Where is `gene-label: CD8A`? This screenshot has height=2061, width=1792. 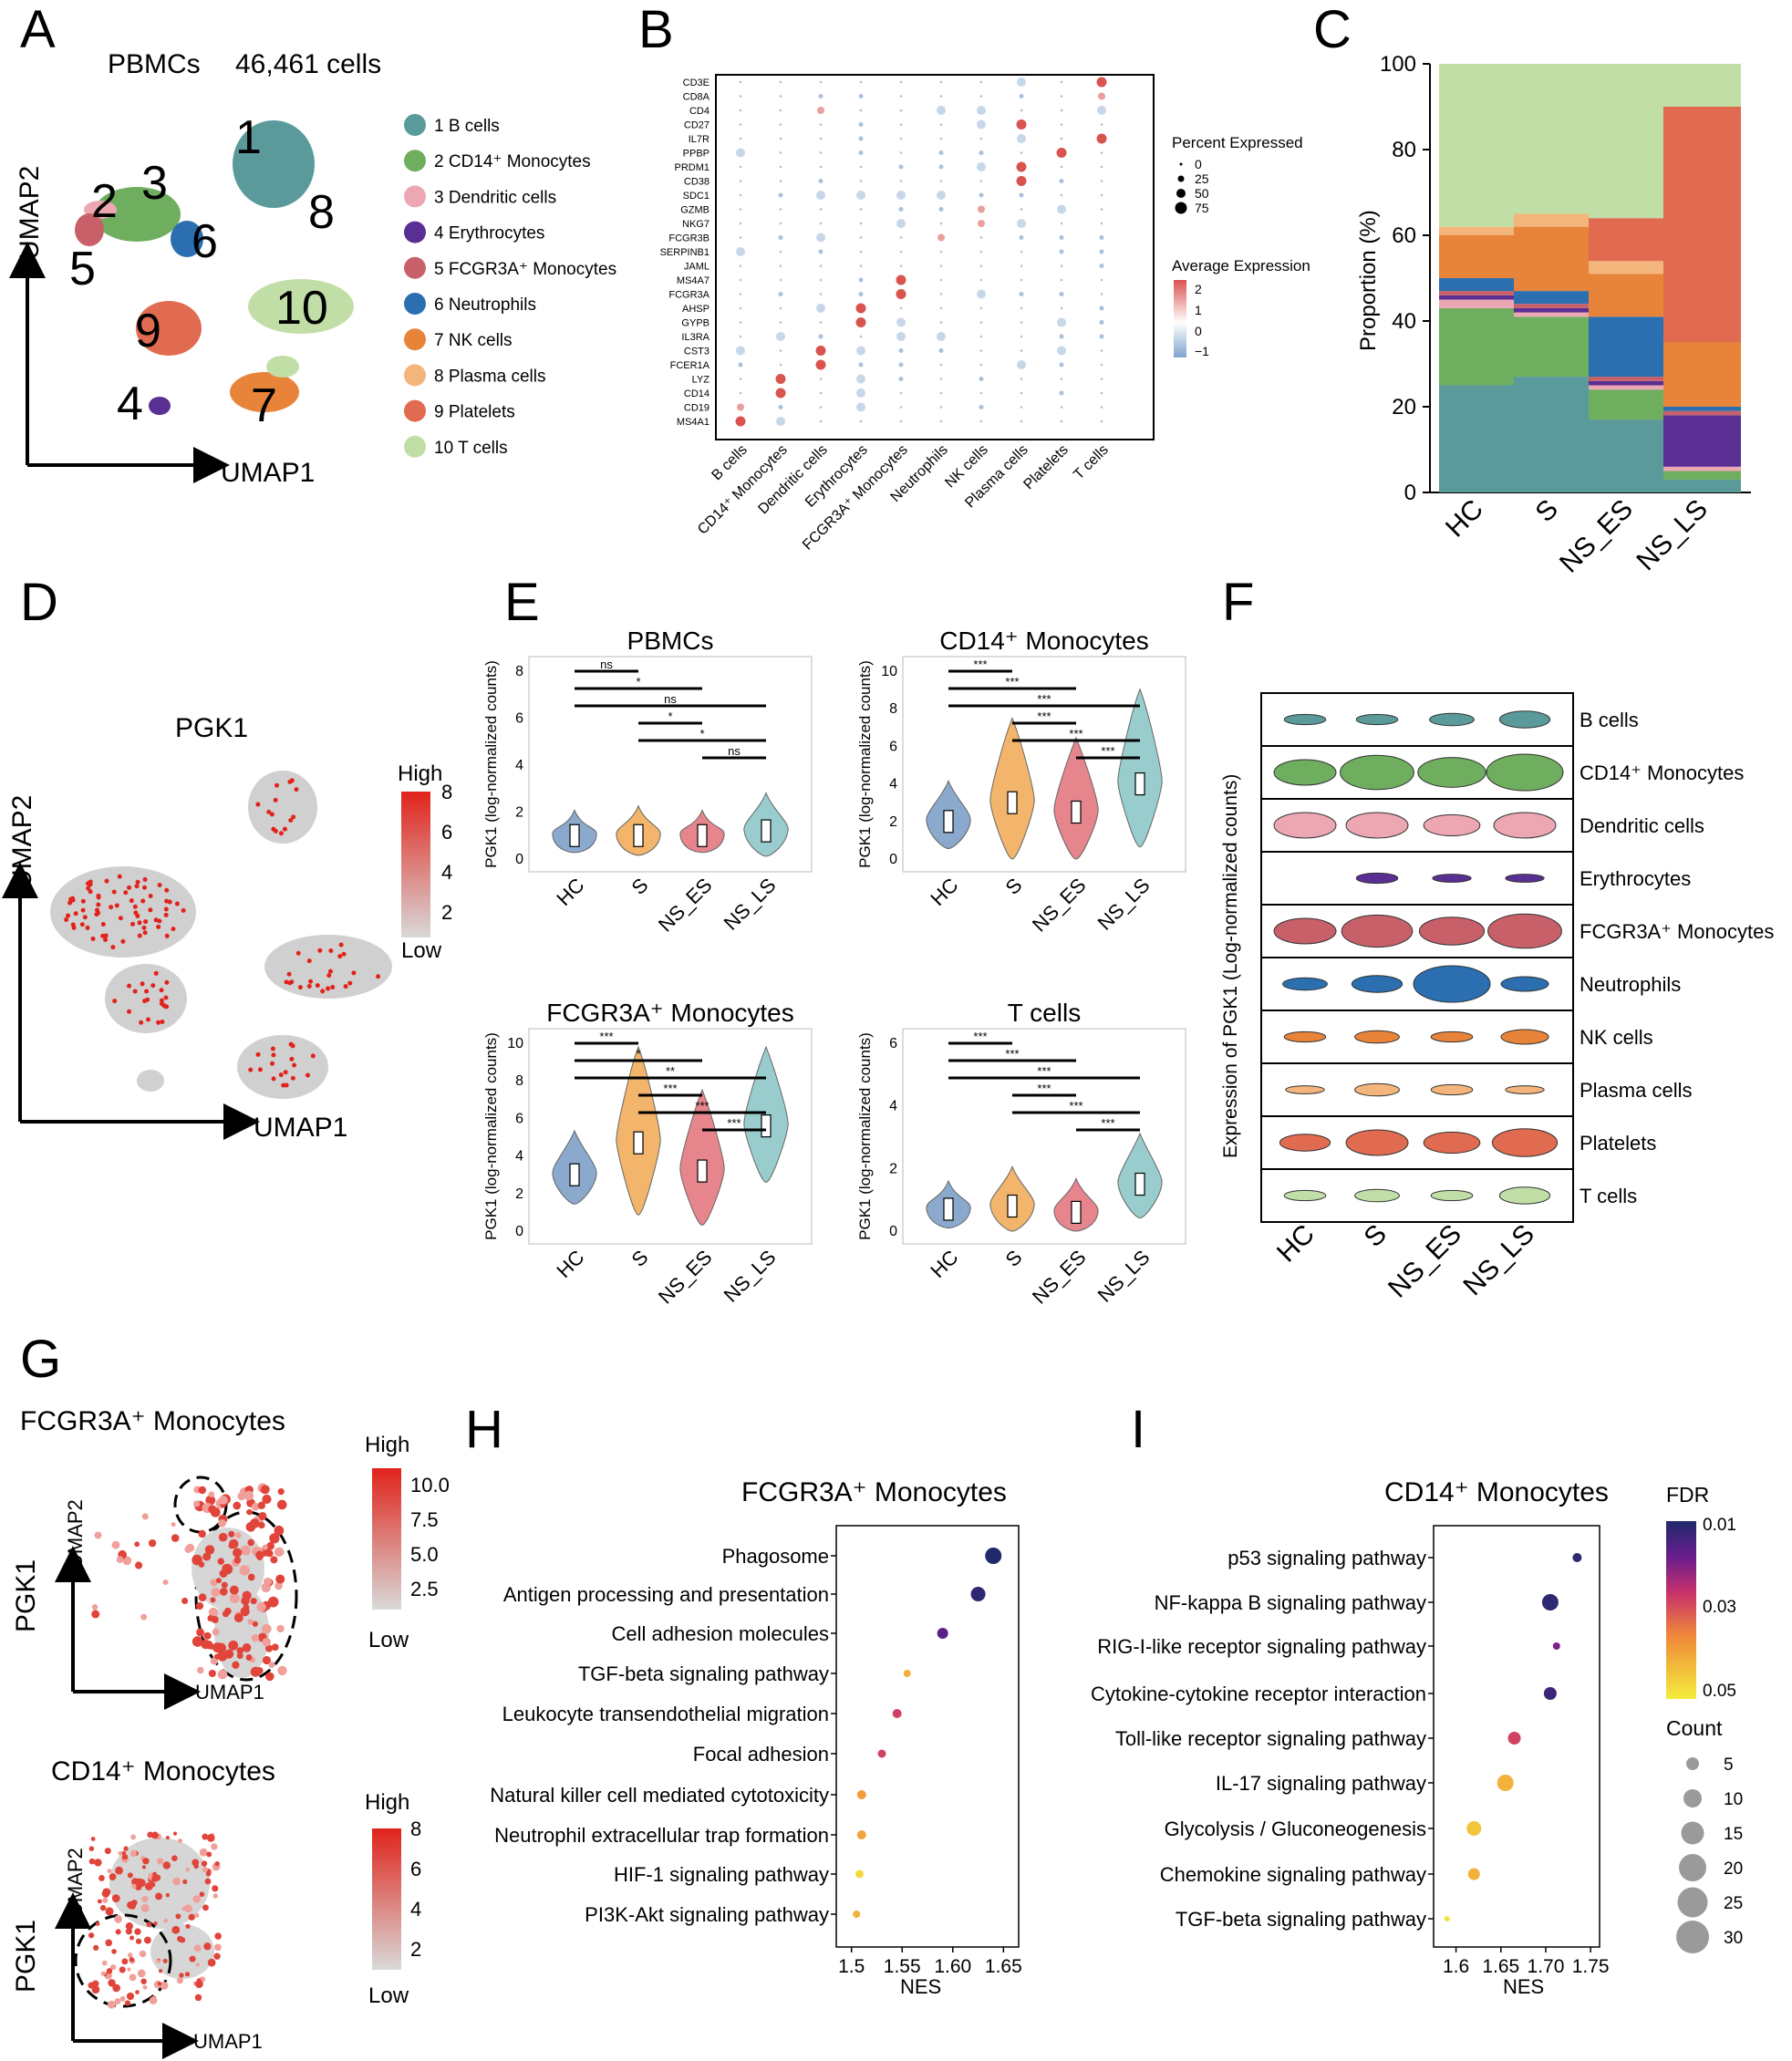 gene-label: CD8A is located at coordinates (696, 97).